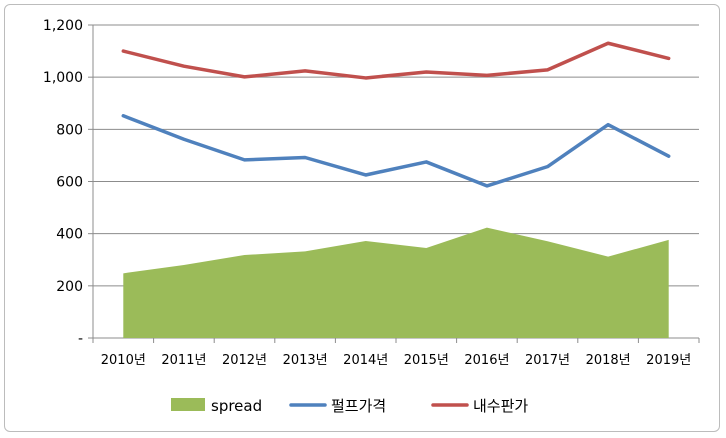 This screenshot has height=438, width=726. What do you see at coordinates (305, 360) in the screenshot?
I see `x-tick-label: 2013년` at bounding box center [305, 360].